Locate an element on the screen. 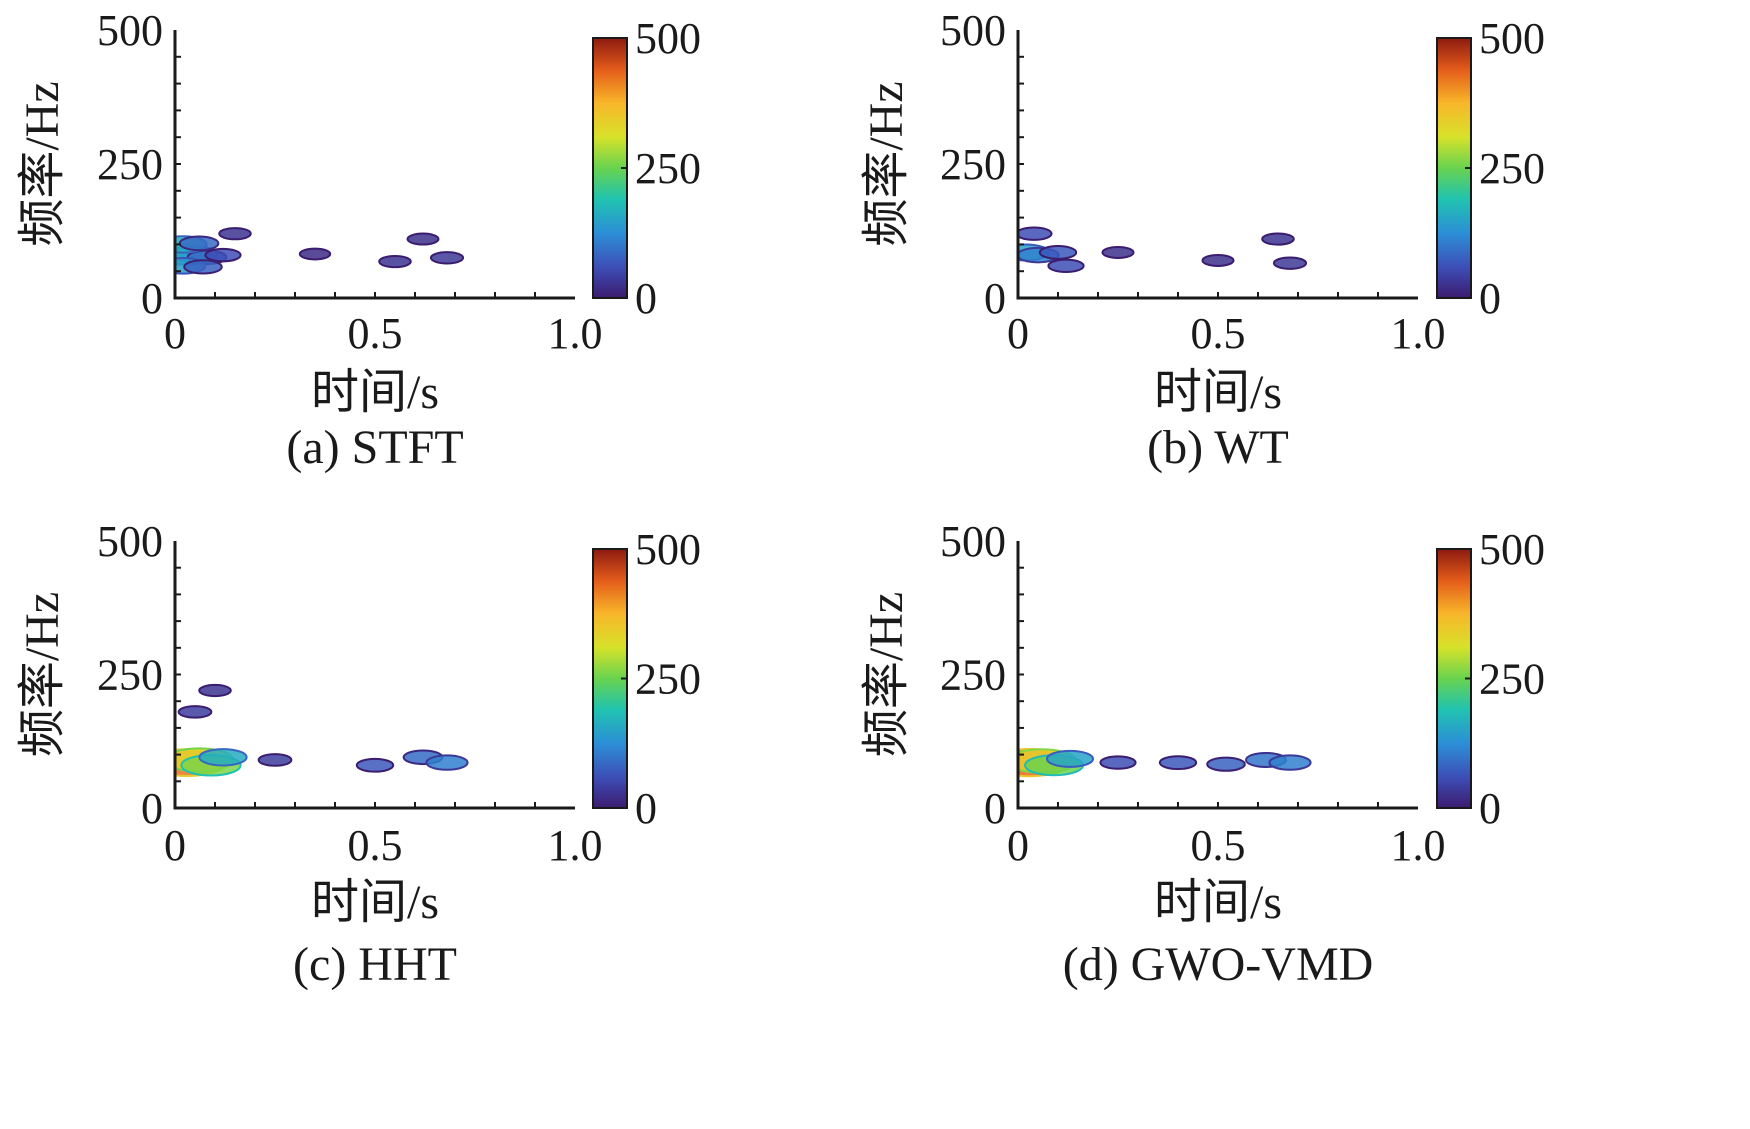 The image size is (1750, 1129). panel-caption: (b) WT is located at coordinates (1218, 447).